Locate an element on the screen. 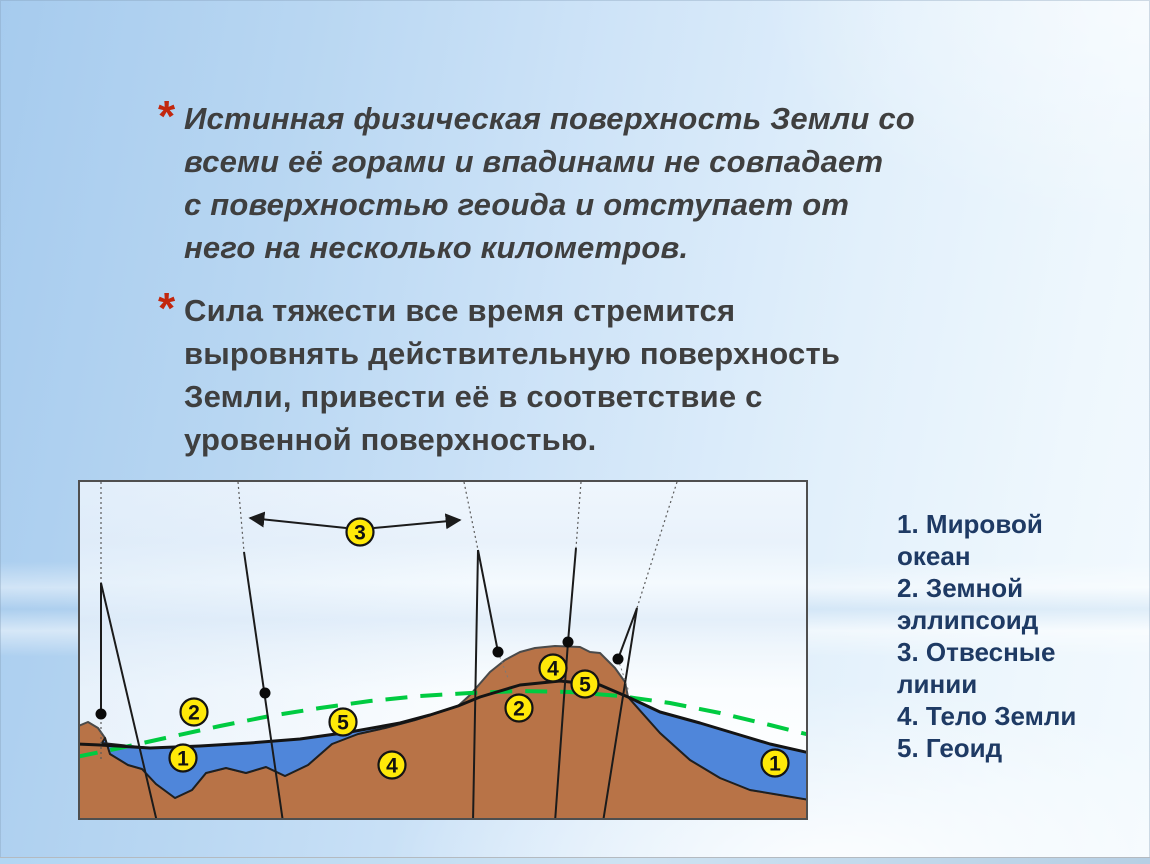 The width and height of the screenshot is (1150, 864). geoid-line is located at coordinates (443, 716).